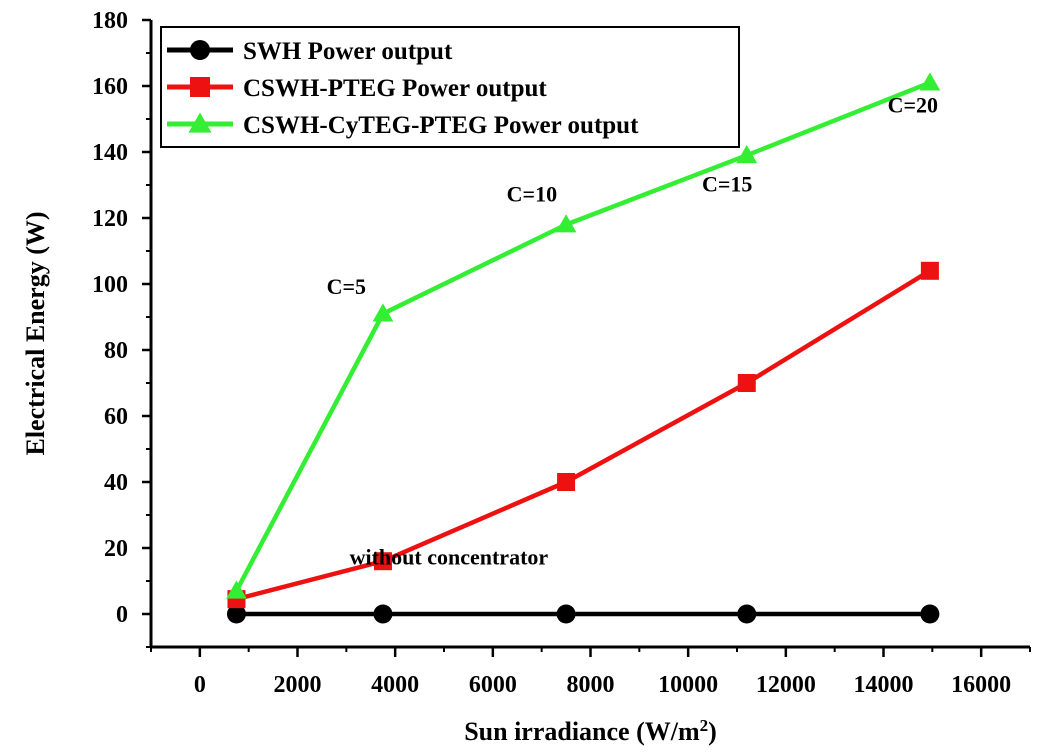  Describe the element at coordinates (116, 417) in the screenshot. I see `y-tick-label: 60` at that location.